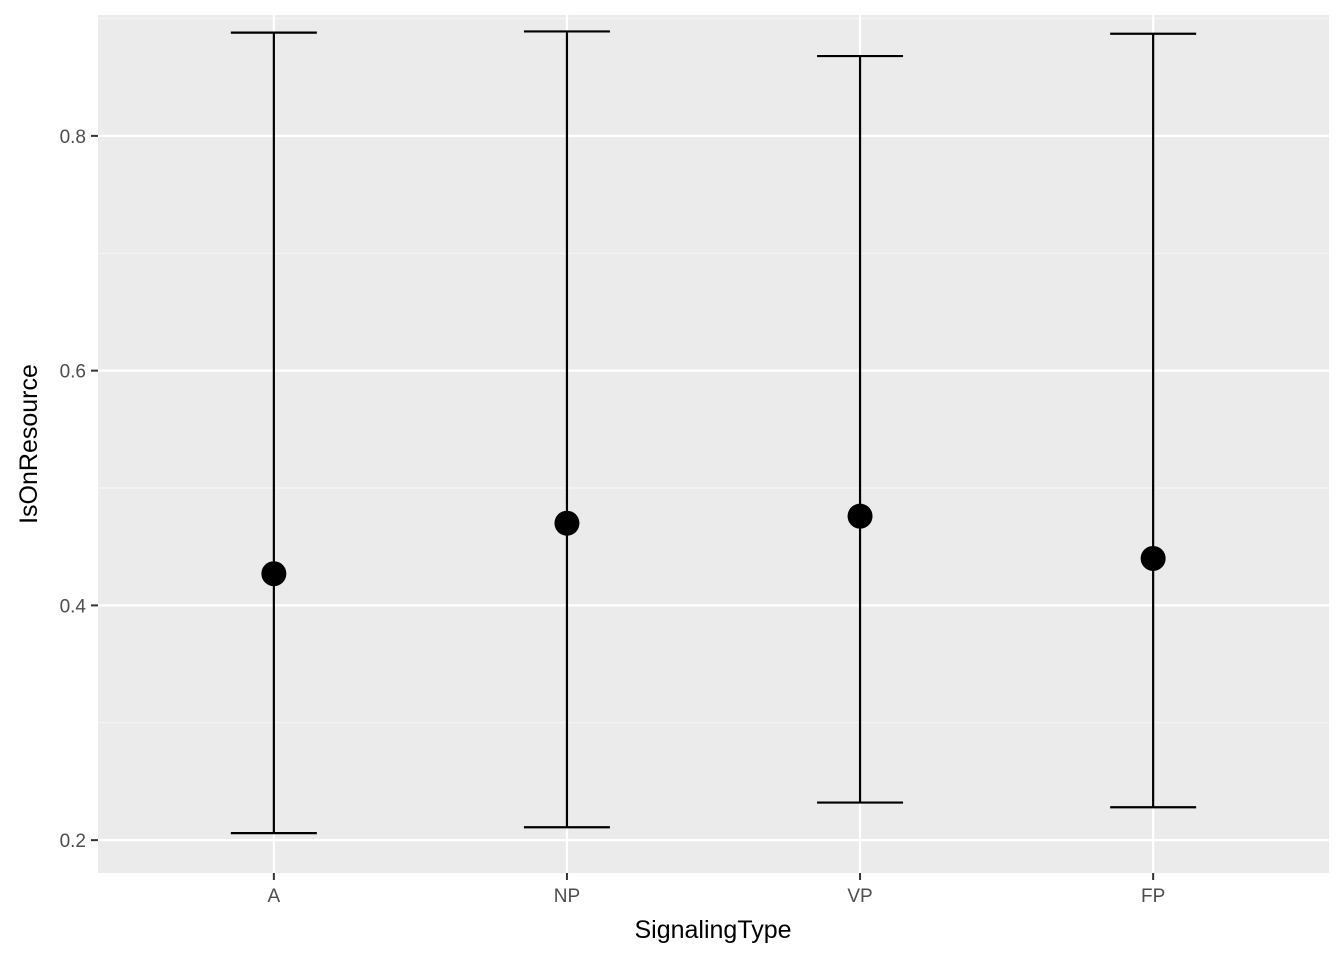  Describe the element at coordinates (274, 574) in the screenshot. I see `point-A` at that location.